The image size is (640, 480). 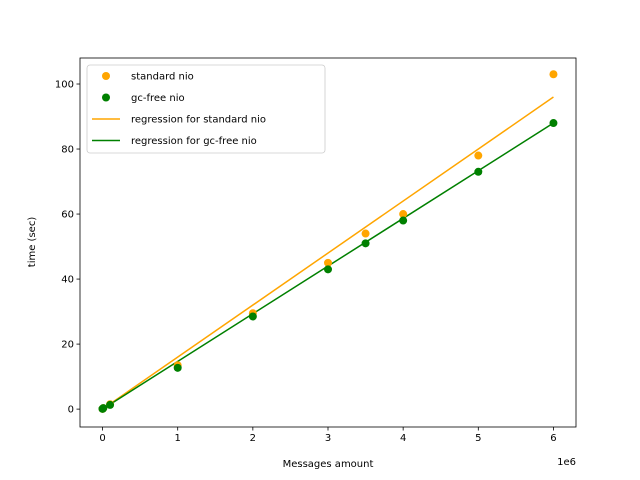 I want to click on y-tick-label: 40, so click(x=67, y=280).